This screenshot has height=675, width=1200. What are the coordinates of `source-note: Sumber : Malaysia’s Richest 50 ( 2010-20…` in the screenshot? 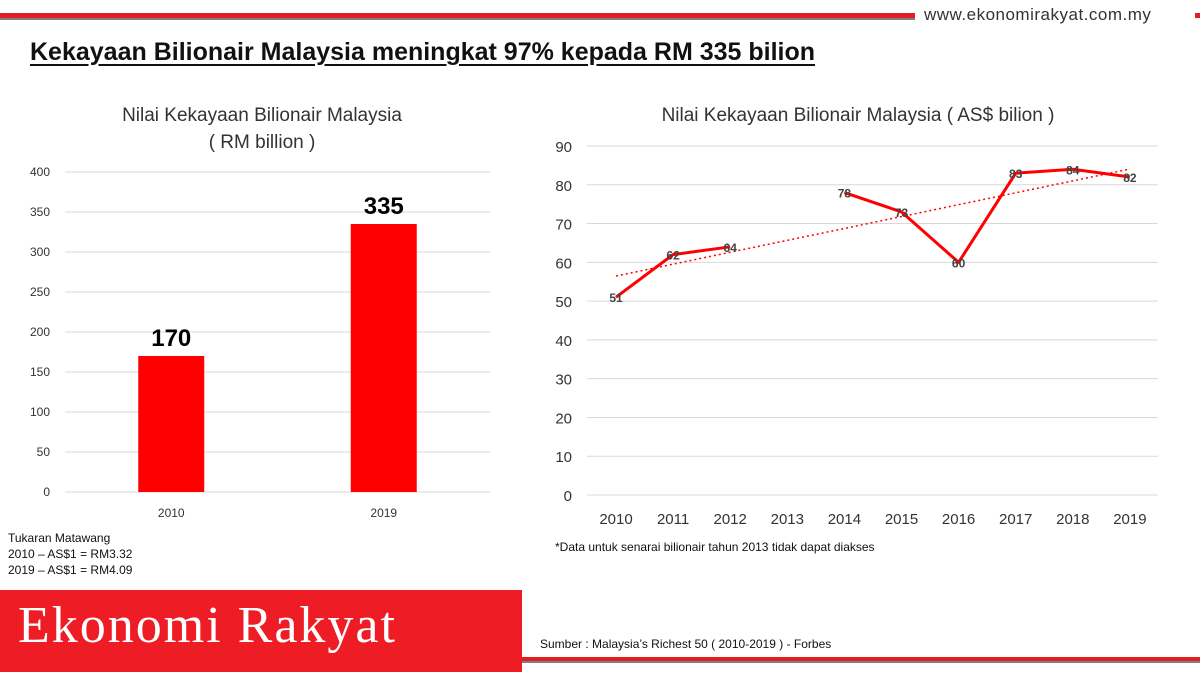 It's located at (686, 644).